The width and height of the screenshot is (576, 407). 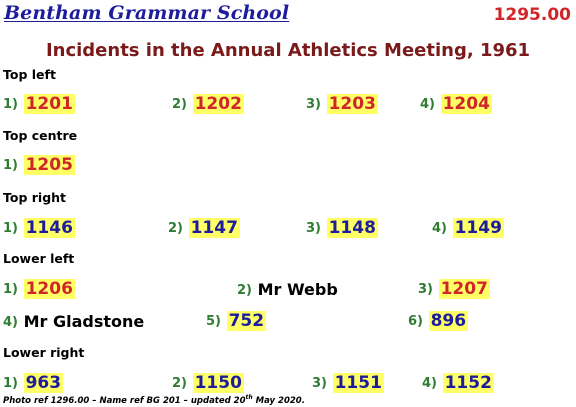 I want to click on list-item: 1) 1146, so click(x=39, y=228).